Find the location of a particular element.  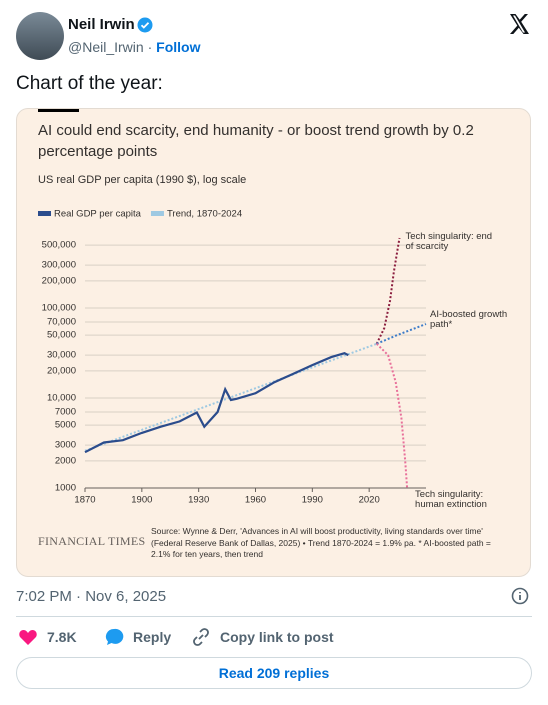

info-icon is located at coordinates (520, 596).